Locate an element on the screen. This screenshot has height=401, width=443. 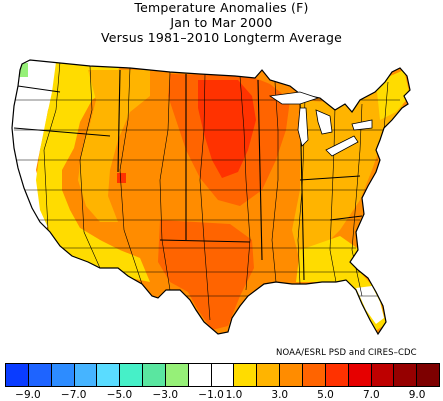
color-legend is located at coordinates (222, 375).